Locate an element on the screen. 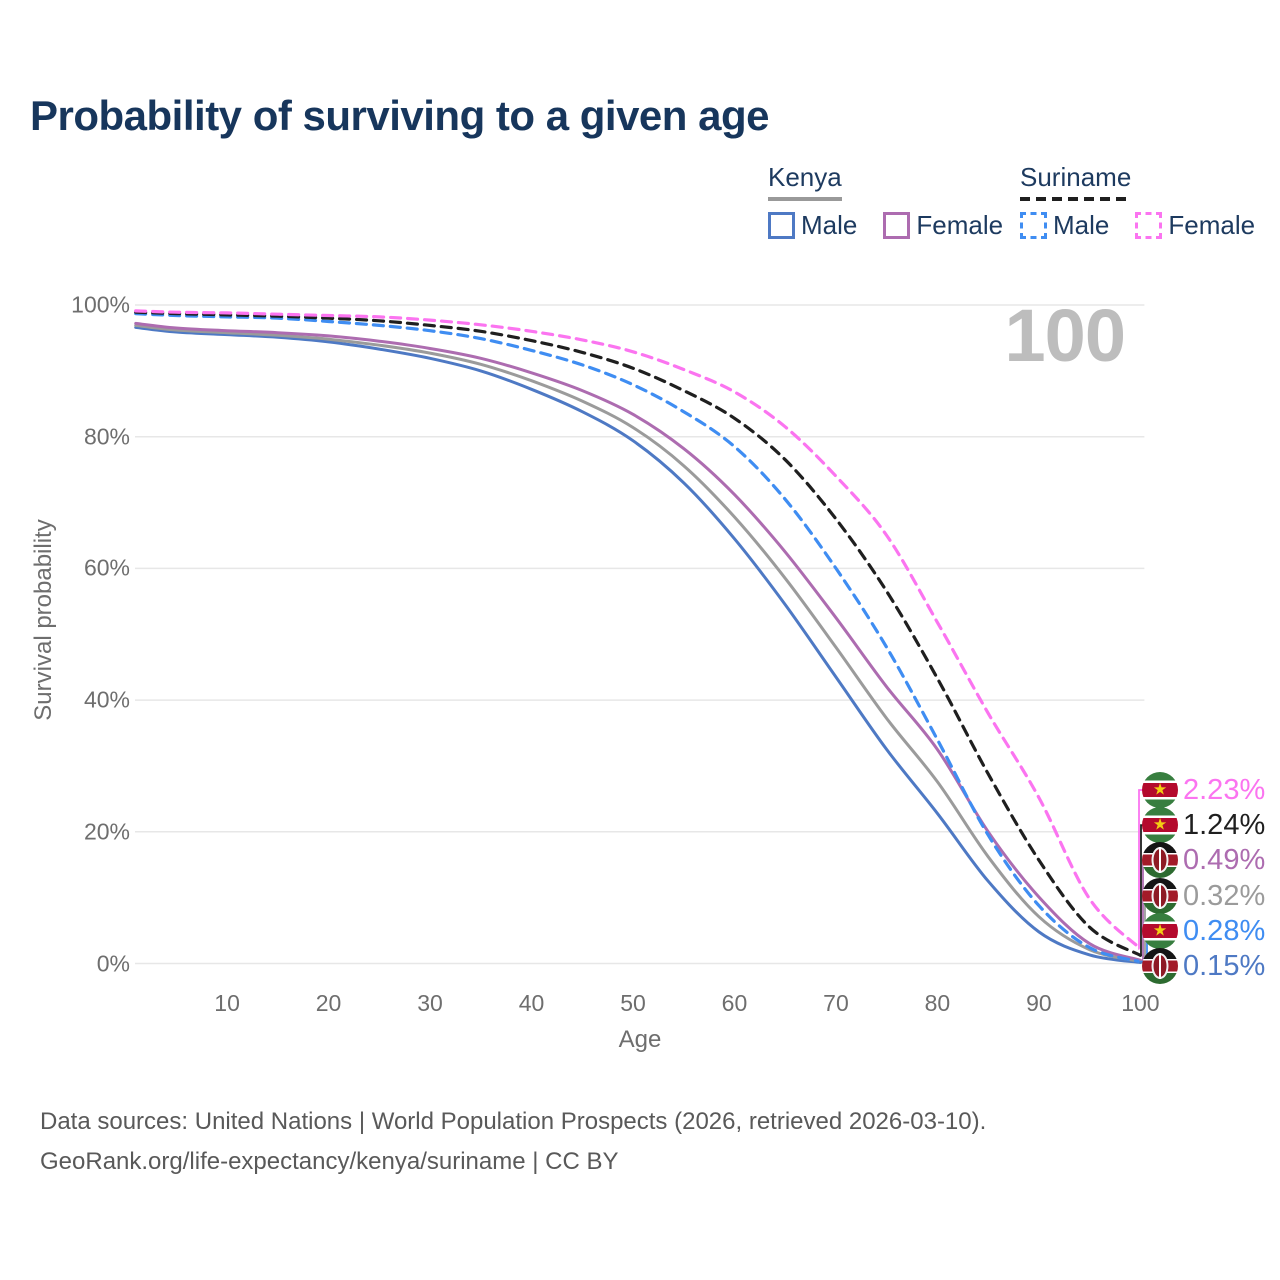  y-tick-label: 20% is located at coordinates (106, 831).